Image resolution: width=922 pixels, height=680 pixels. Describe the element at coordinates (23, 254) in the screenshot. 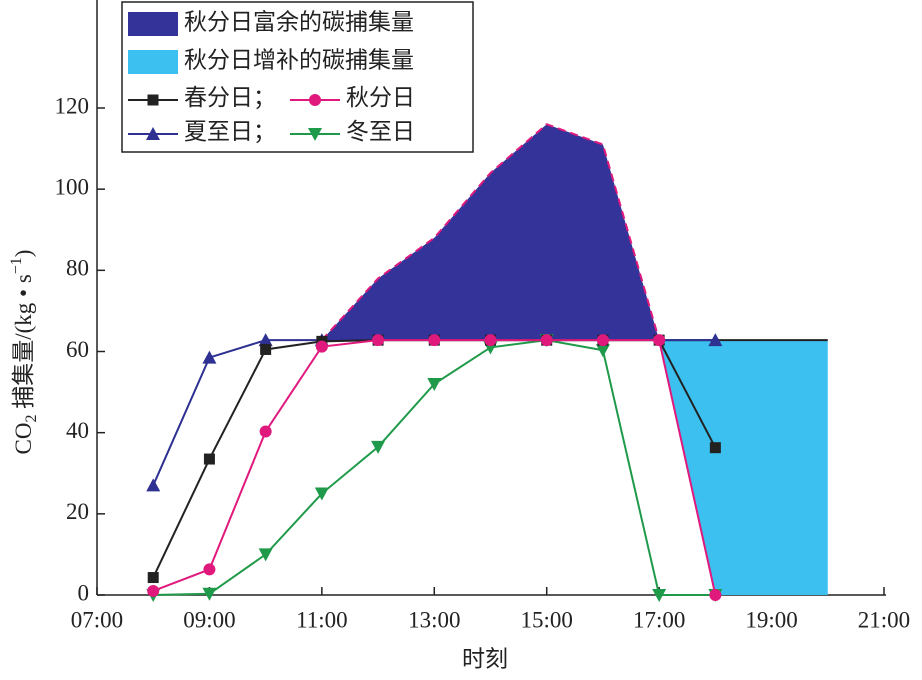

I see `y-title-part: )` at that location.